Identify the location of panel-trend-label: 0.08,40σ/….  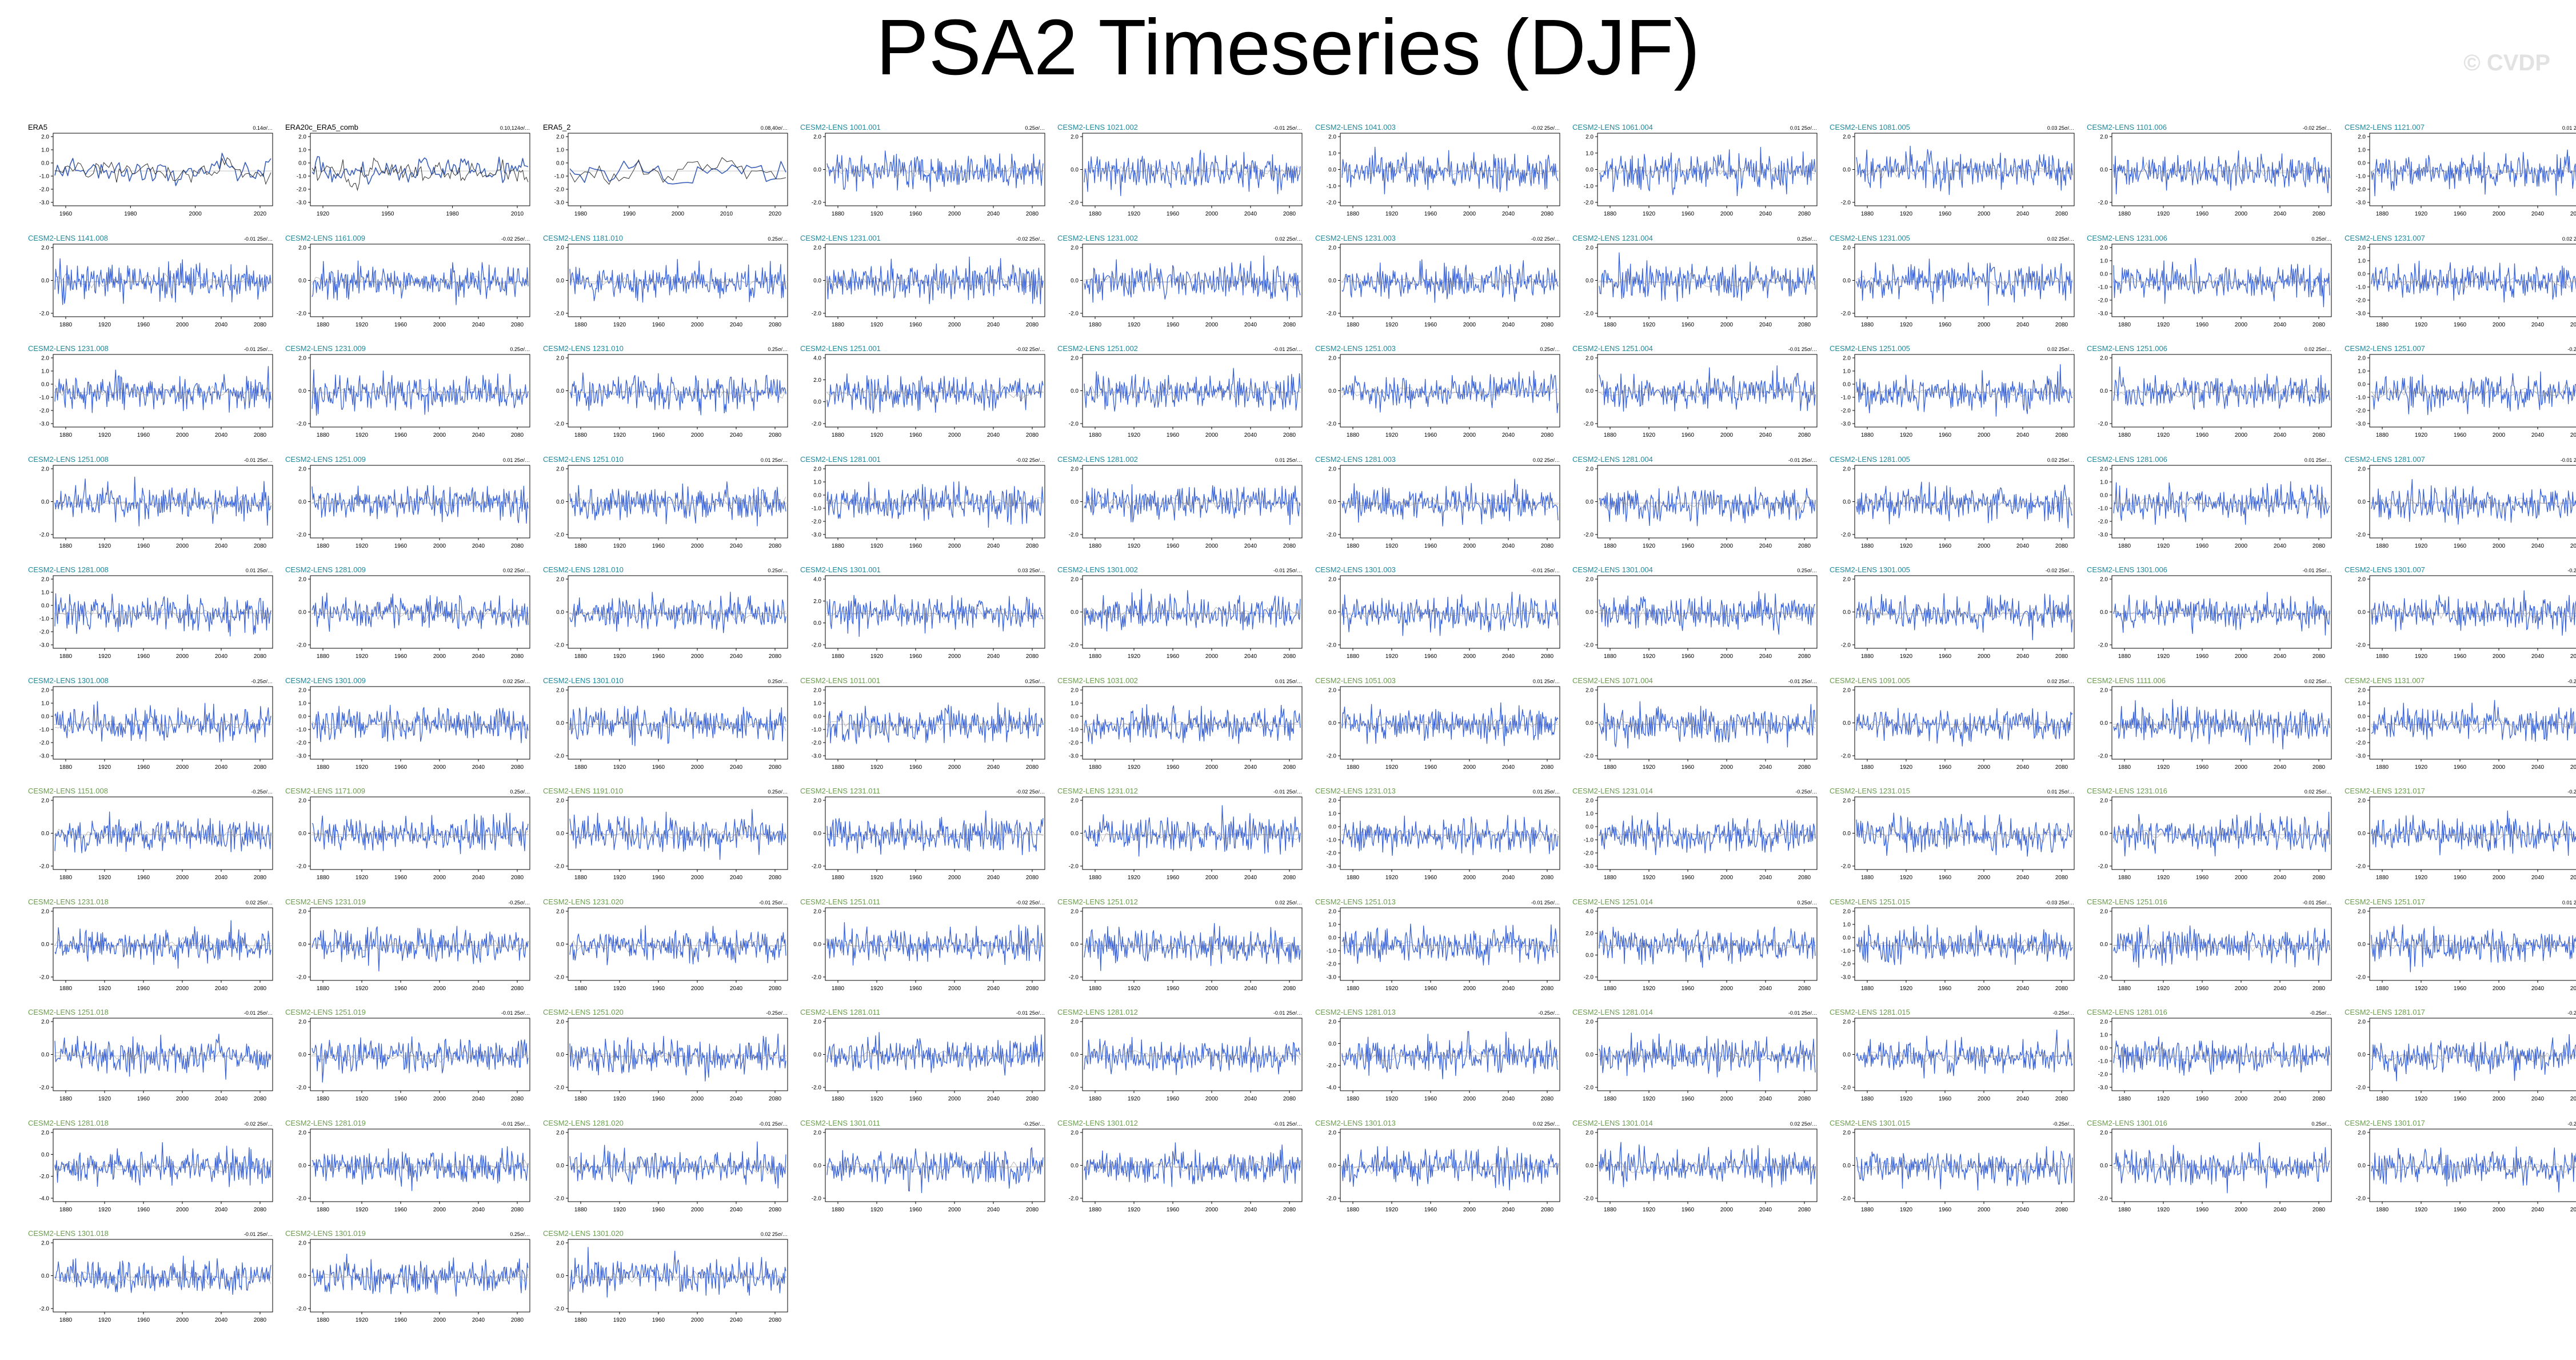
(775, 128).